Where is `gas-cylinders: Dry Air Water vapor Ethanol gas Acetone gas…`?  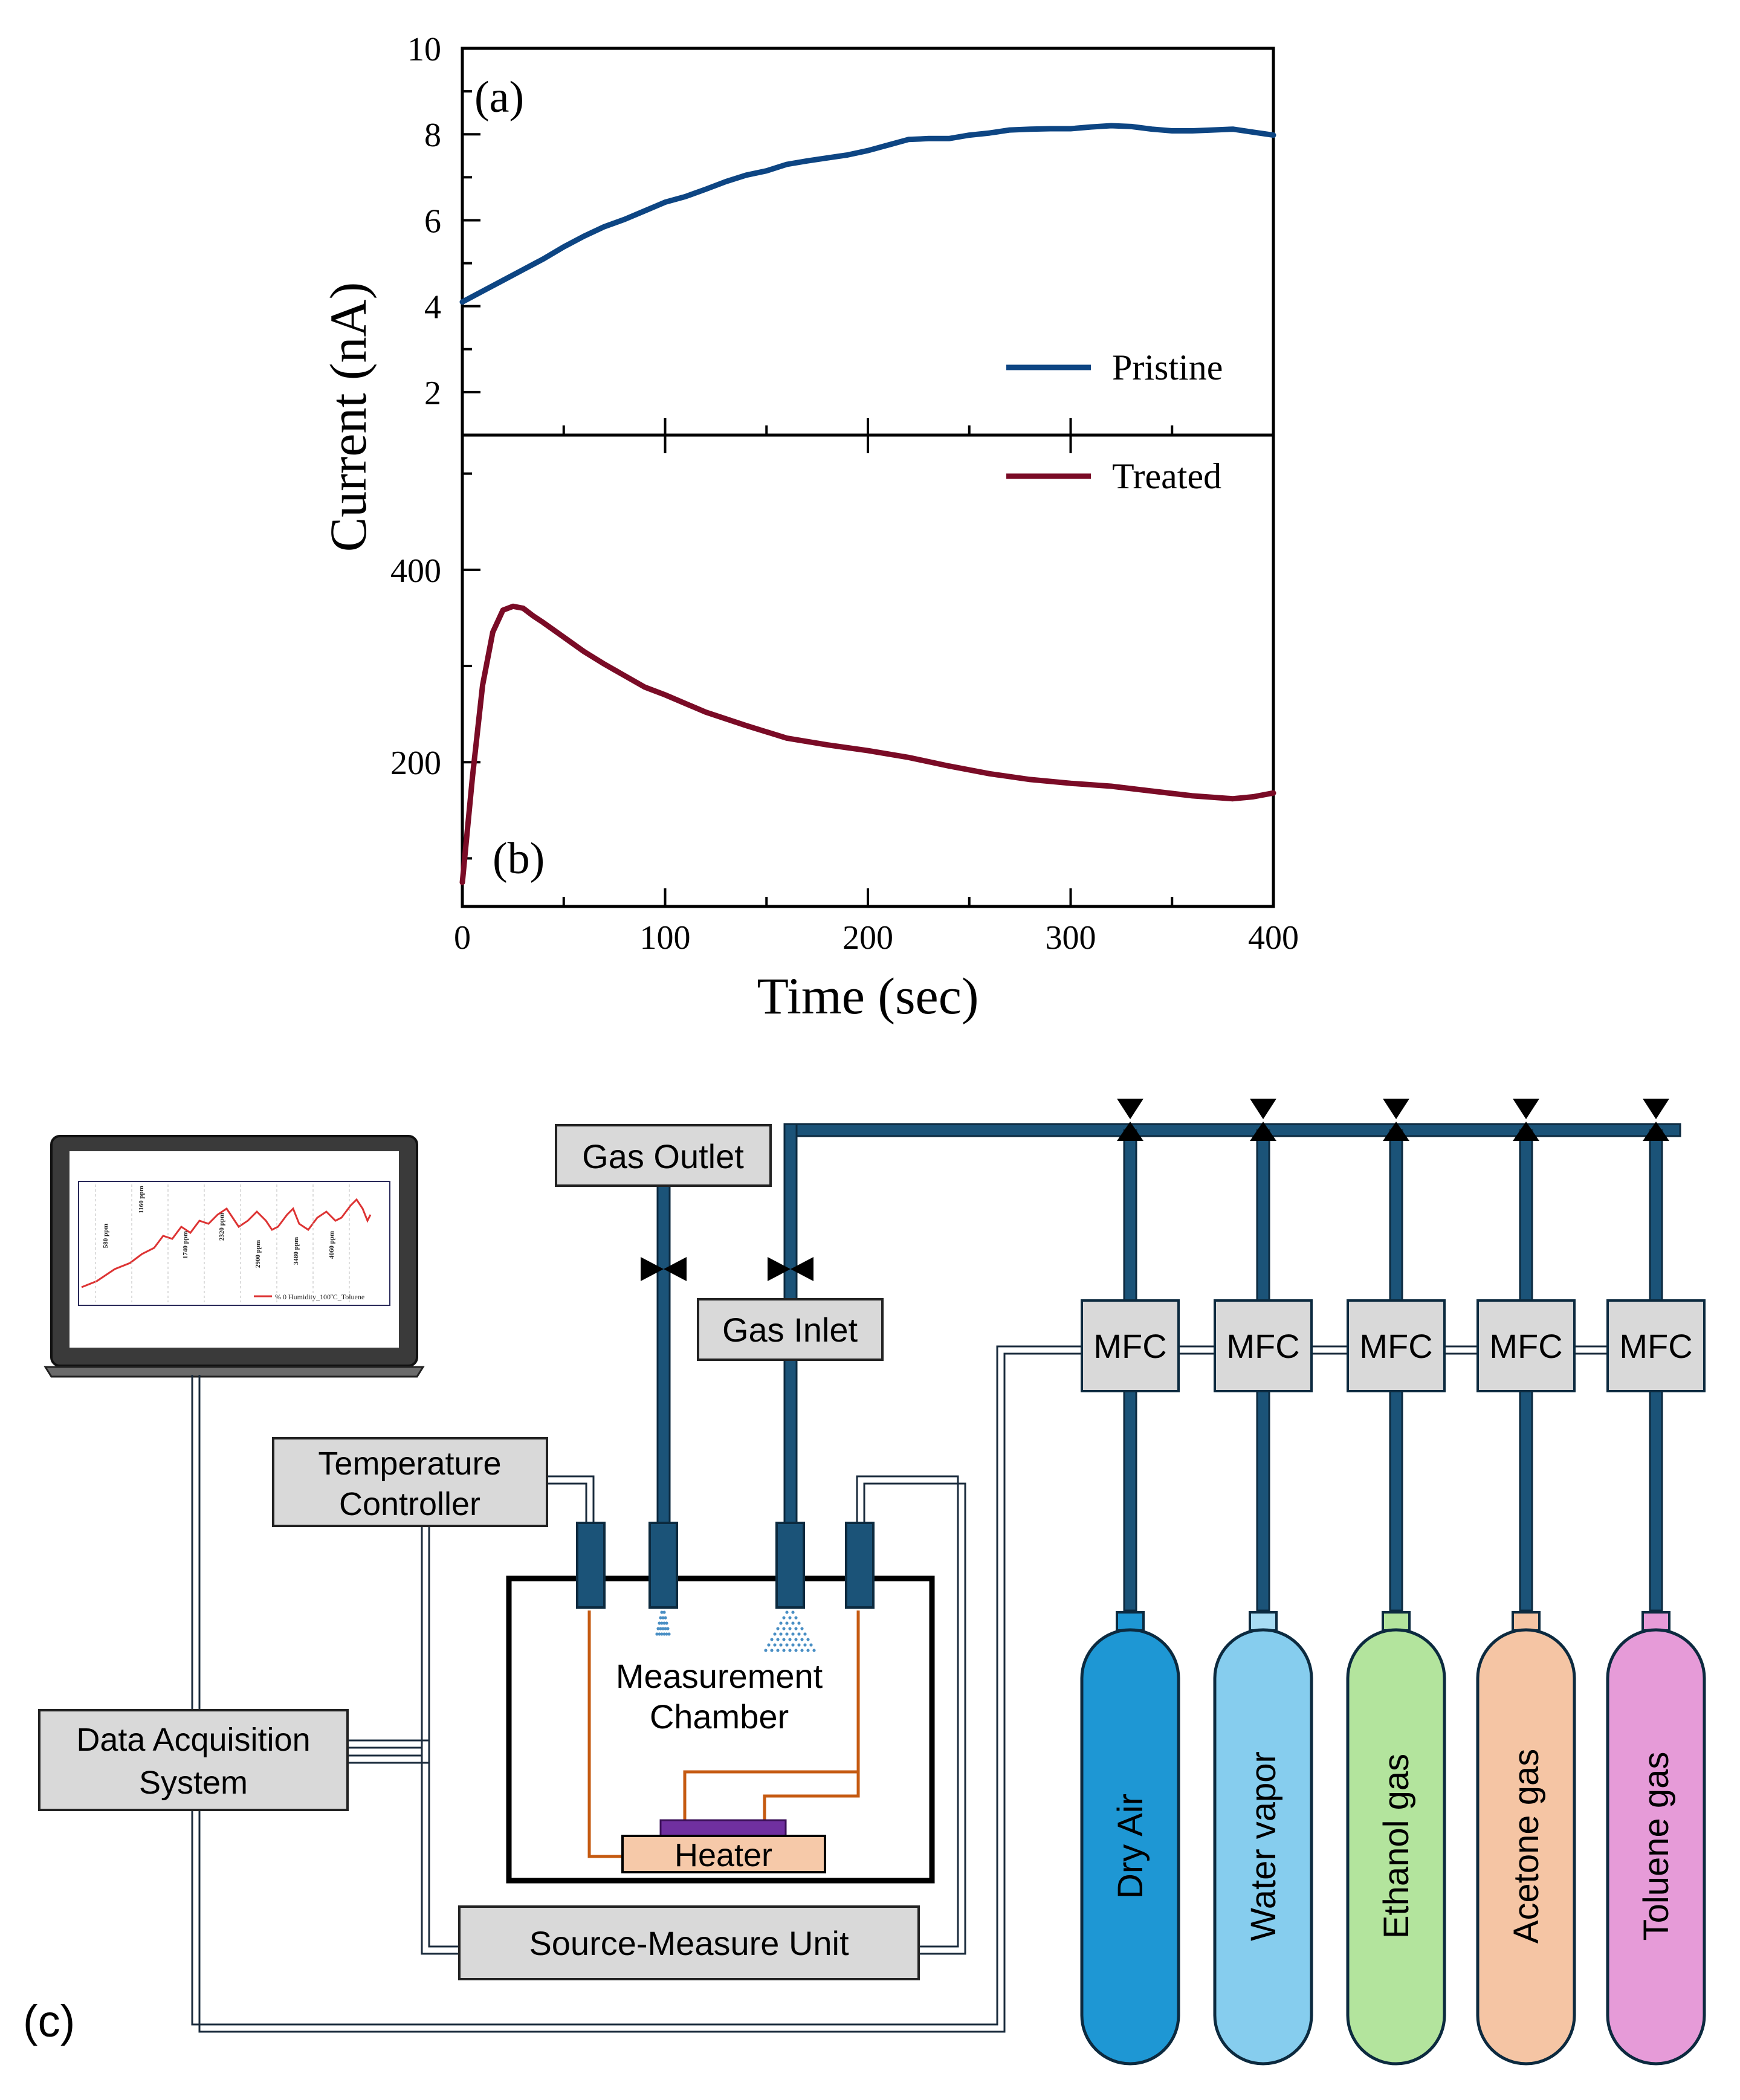 gas-cylinders: Dry Air Water vapor Ethanol gas Acetone gas… is located at coordinates (1393, 1838).